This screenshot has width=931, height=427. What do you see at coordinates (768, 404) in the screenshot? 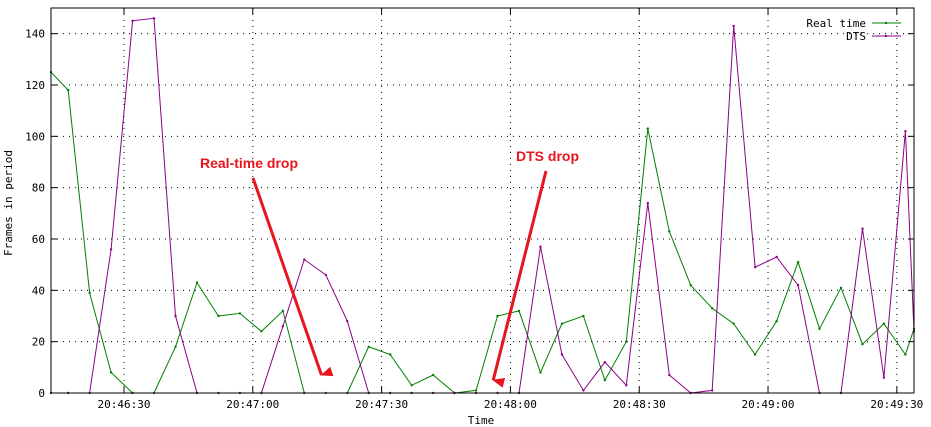
I see `x-tick-label: 20:49:00` at bounding box center [768, 404].